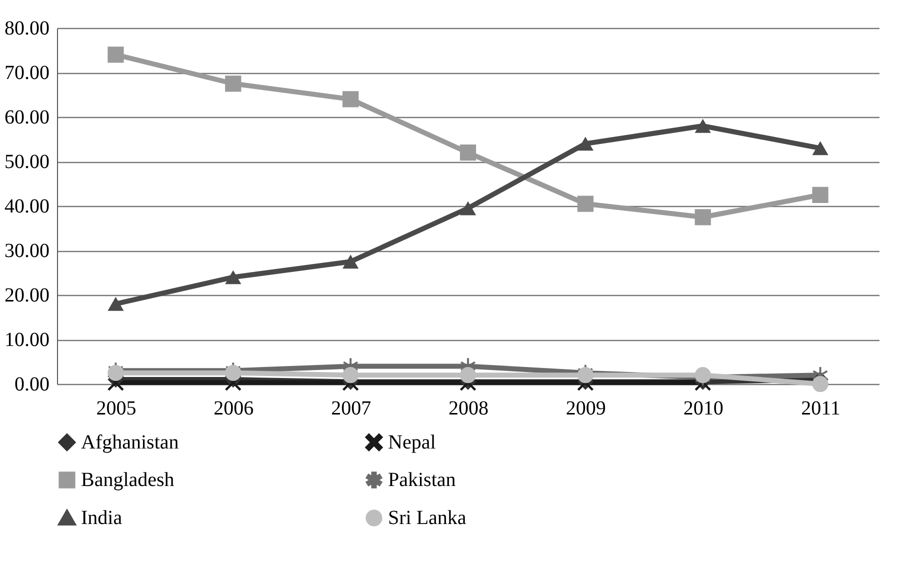  Describe the element at coordinates (27, 73) in the screenshot. I see `y-tick-label: 70.00` at that location.